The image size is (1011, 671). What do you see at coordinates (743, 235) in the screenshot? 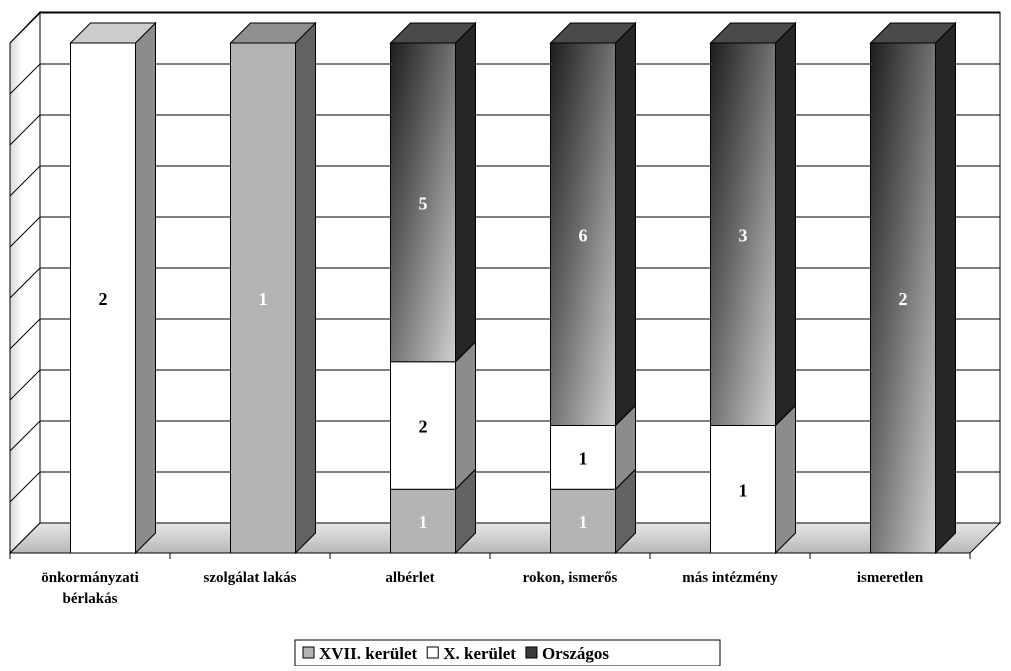
I see `data-label: 3` at bounding box center [743, 235].